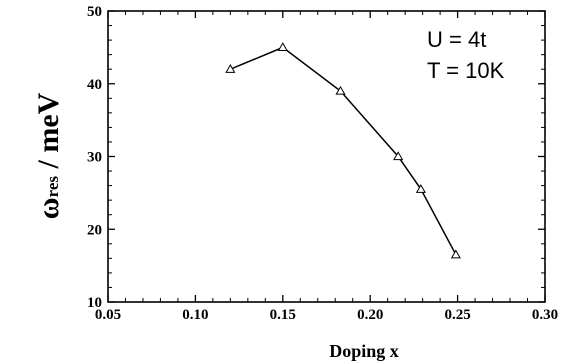 The image size is (576, 364). Describe the element at coordinates (94, 158) in the screenshot. I see `y-tick-label: 30` at that location.